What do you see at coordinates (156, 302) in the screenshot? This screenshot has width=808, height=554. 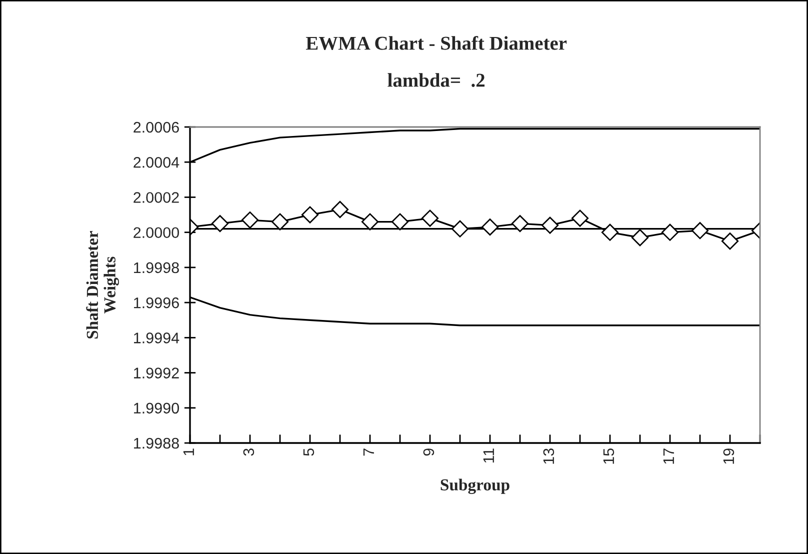 I see `y-tick-label: 1.9996` at bounding box center [156, 302].